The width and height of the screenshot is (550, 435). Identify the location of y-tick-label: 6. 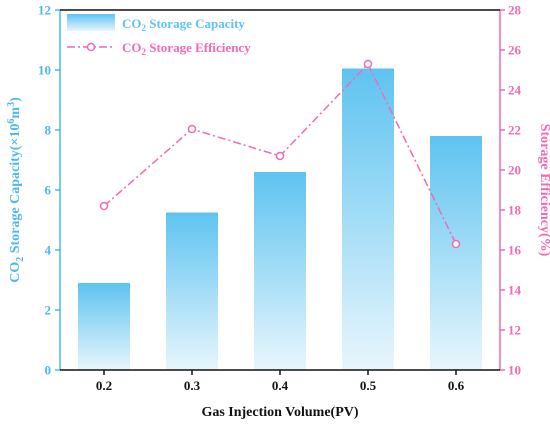
(48, 190).